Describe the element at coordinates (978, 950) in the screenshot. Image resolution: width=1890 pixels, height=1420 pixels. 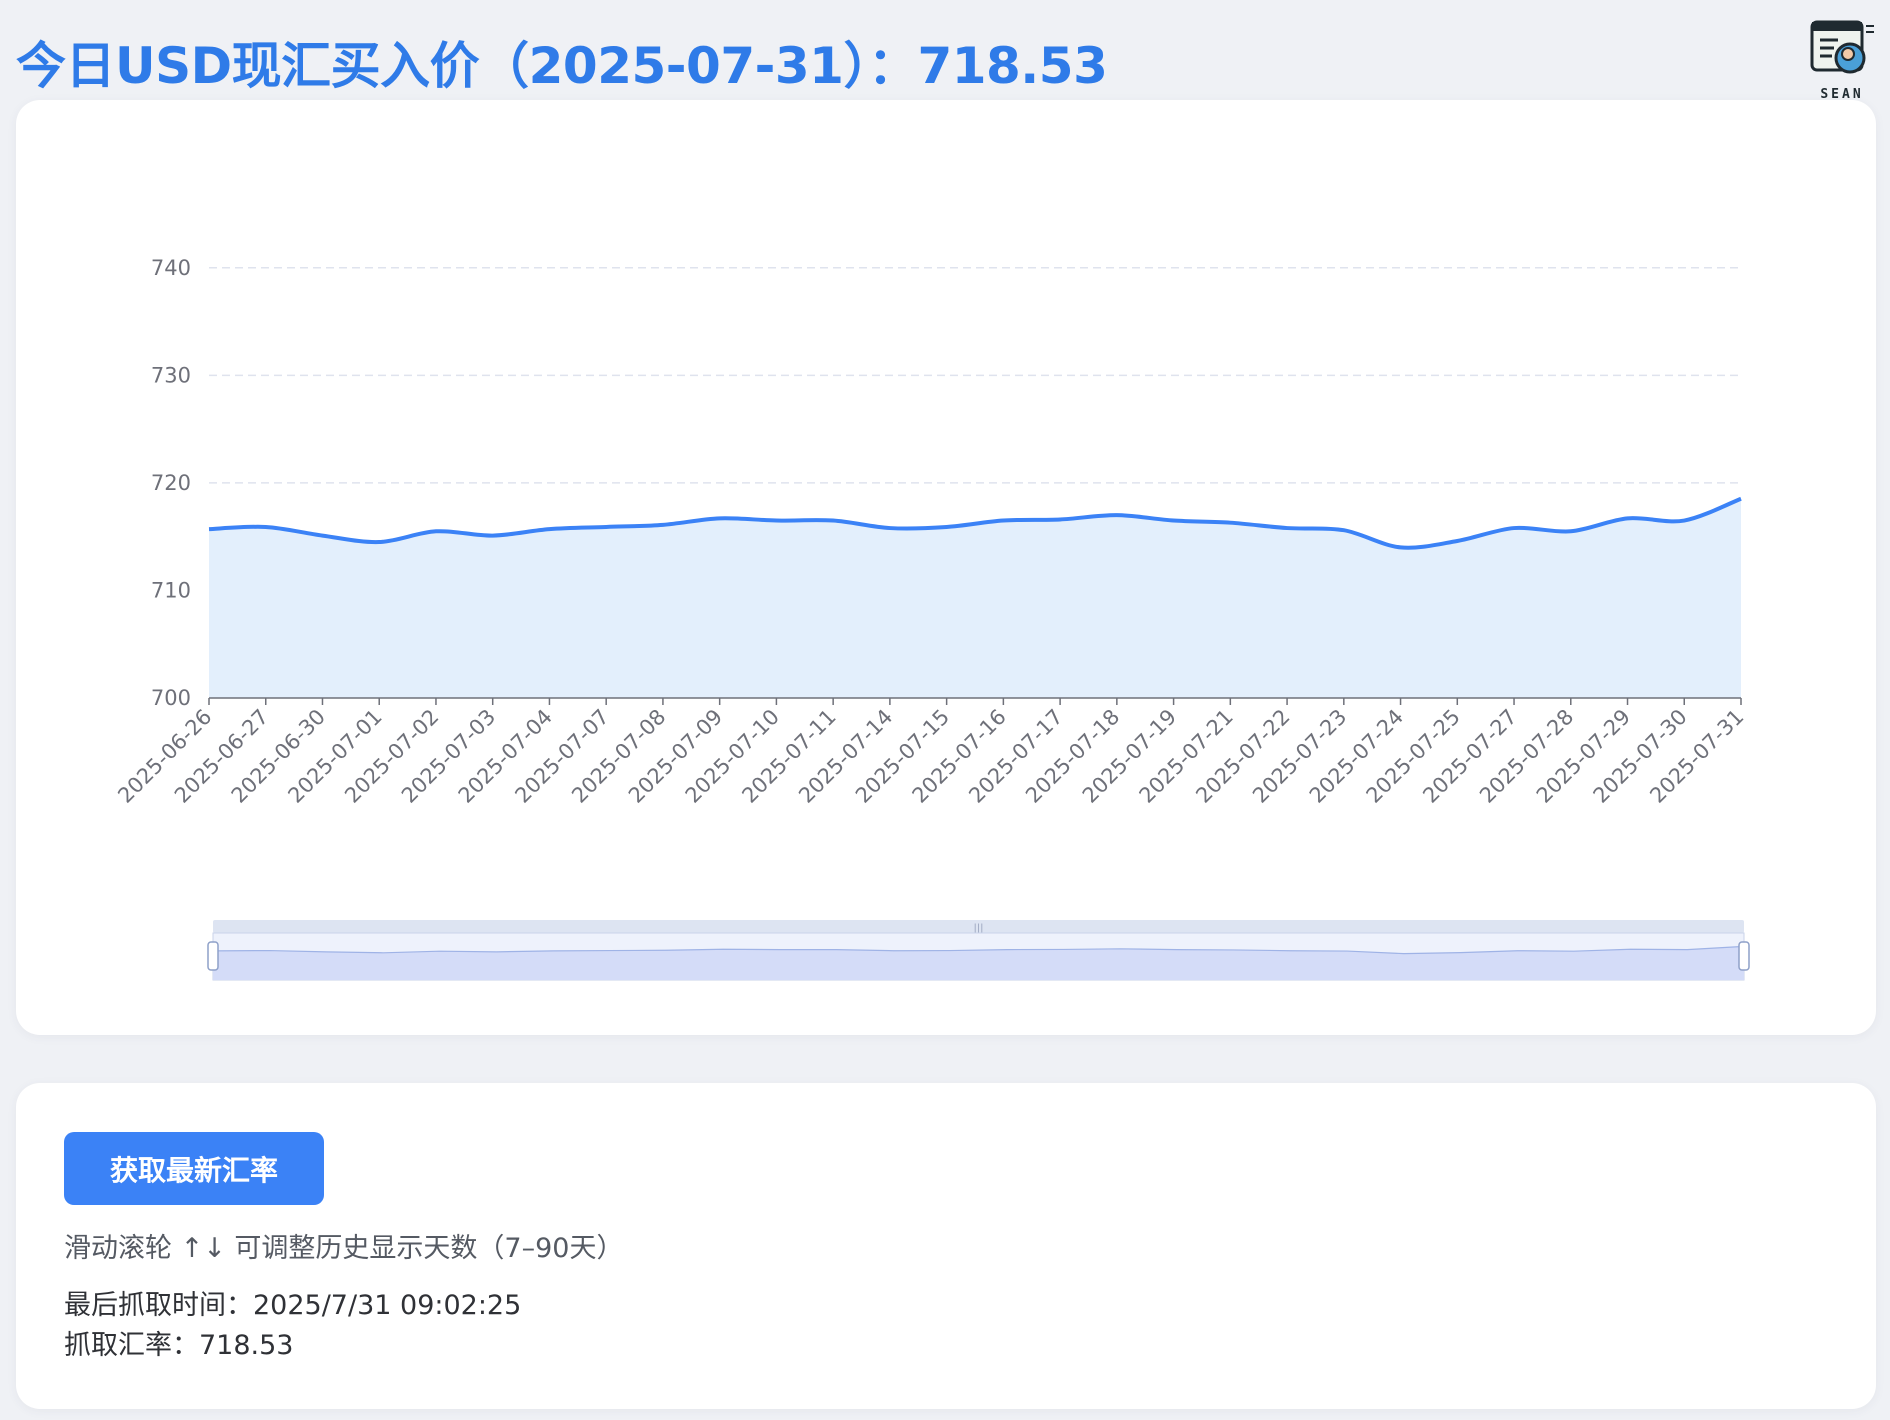
I see `zoom-preview-line` at that location.